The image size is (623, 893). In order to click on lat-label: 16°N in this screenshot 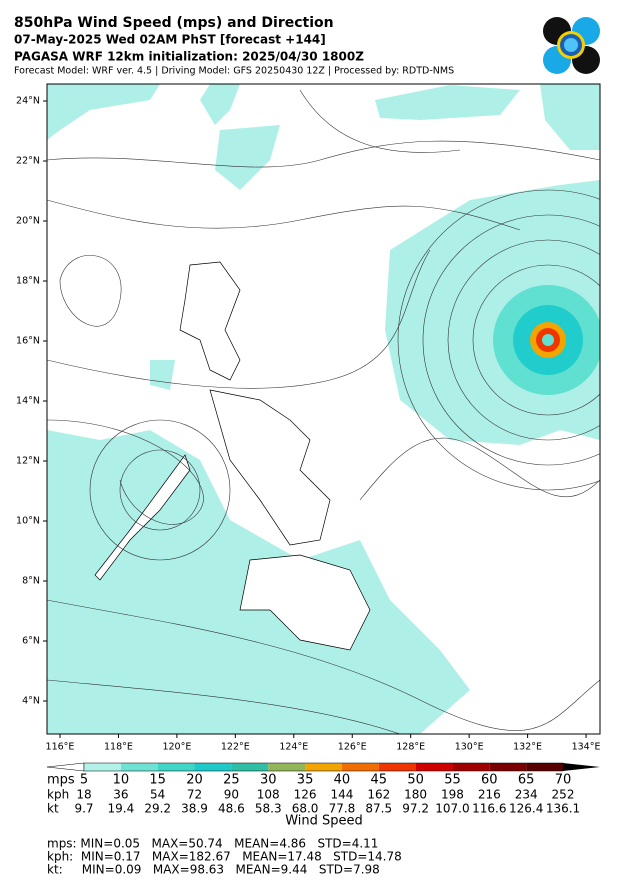, I will do `click(28, 341)`.